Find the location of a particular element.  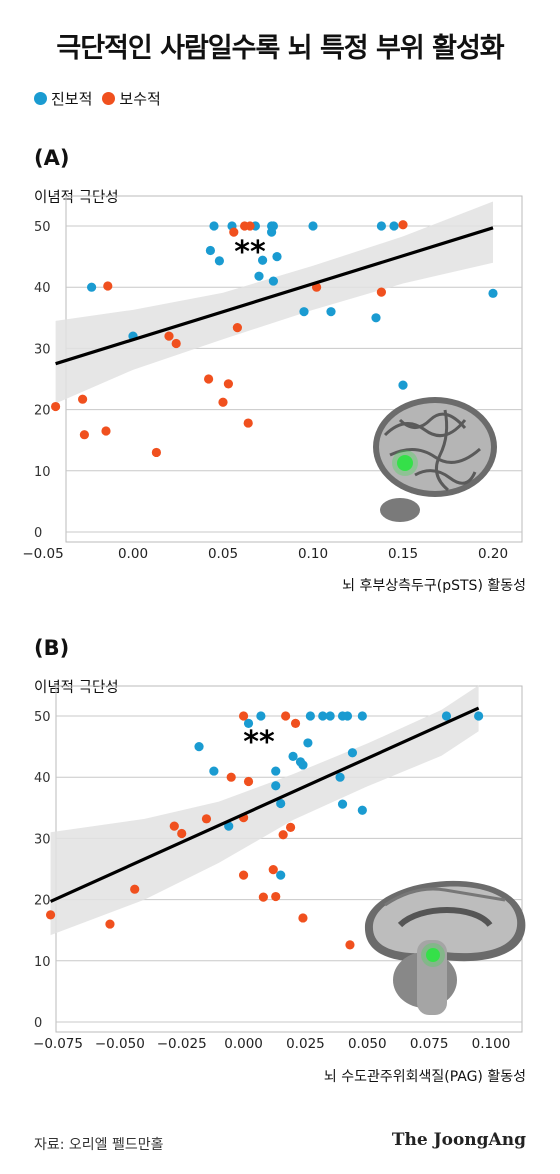

ytick-label-a: 20 is located at coordinates (42, 411).